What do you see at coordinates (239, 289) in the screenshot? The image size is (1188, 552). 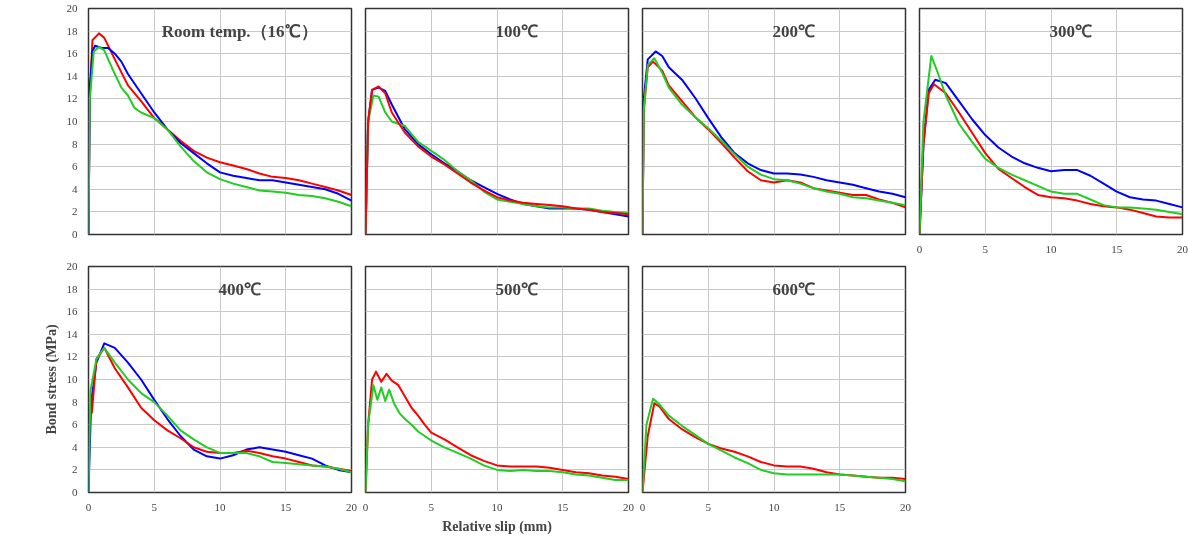 I see `text: 400℃` at bounding box center [239, 289].